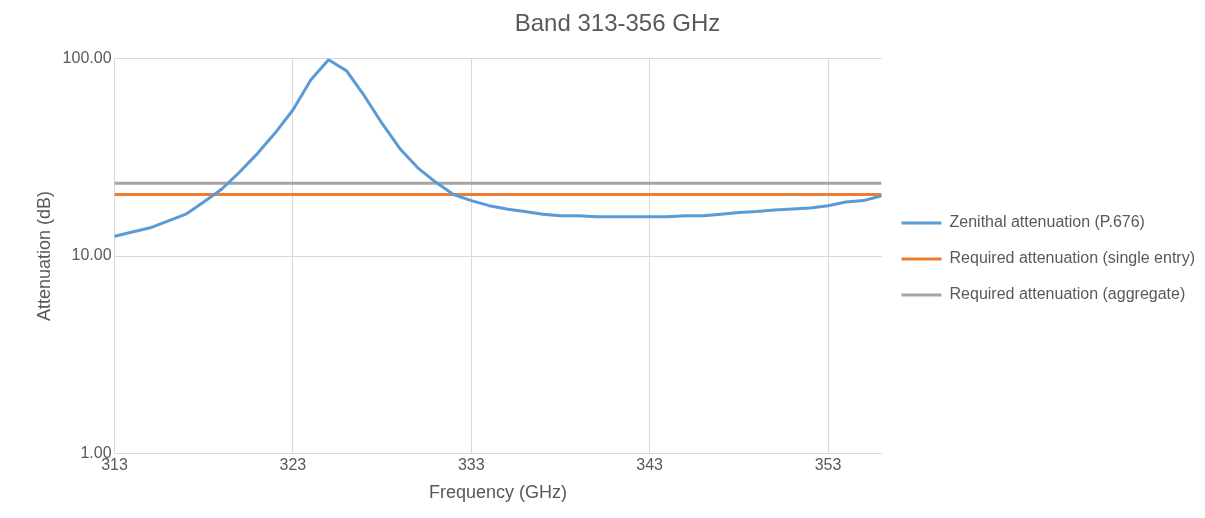 Image resolution: width=1205 pixels, height=518 pixels. Describe the element at coordinates (87, 58) in the screenshot. I see `y-tick-label: 100.00` at that location.